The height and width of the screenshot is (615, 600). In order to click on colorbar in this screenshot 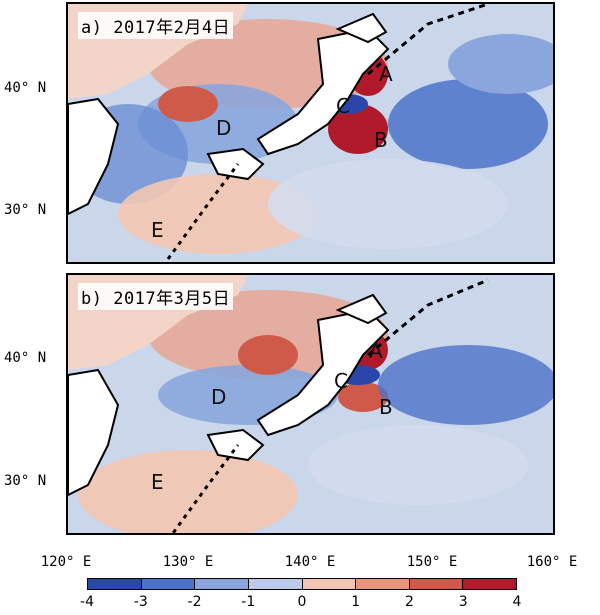, I will do `click(302, 584)`.